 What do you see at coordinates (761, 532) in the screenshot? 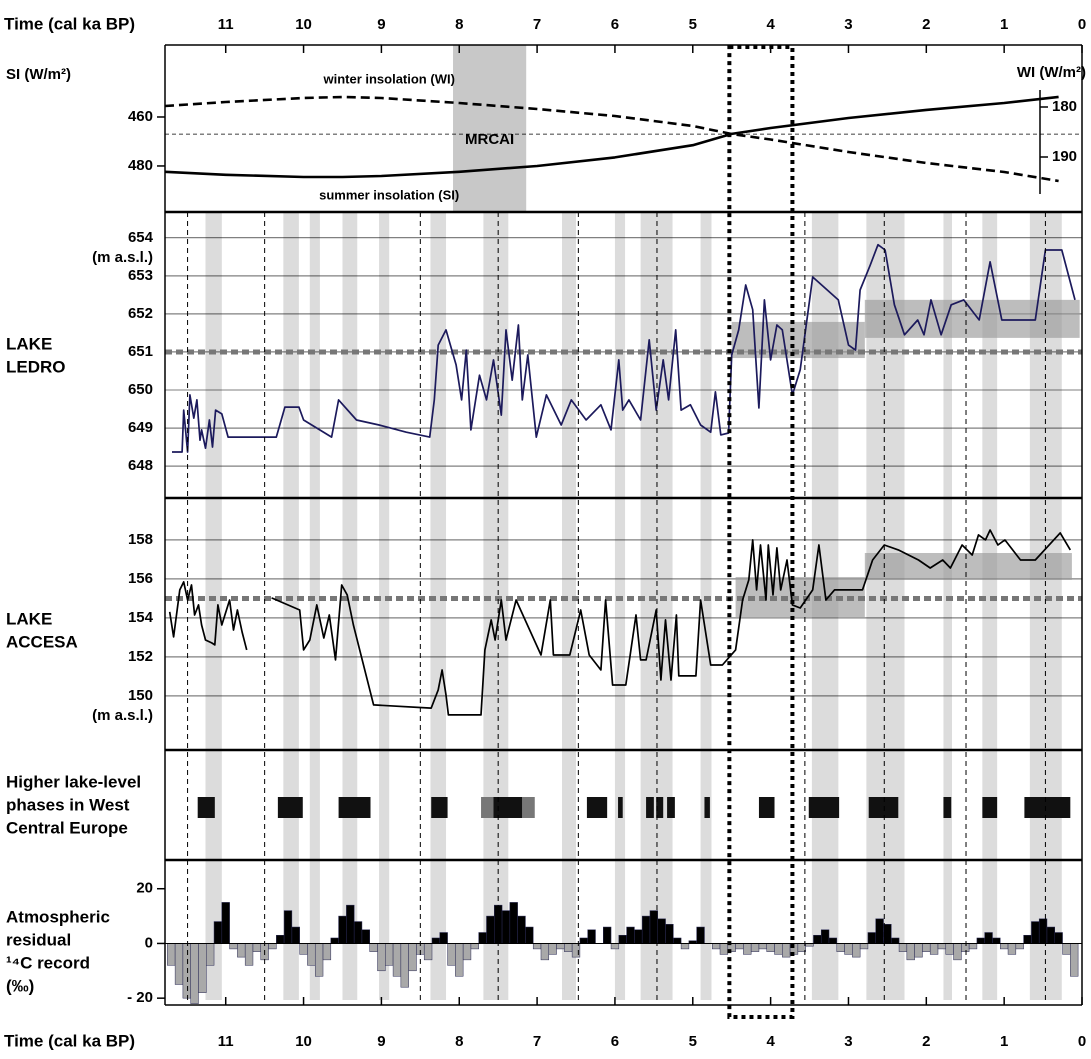
I see `dotted-box` at bounding box center [761, 532].